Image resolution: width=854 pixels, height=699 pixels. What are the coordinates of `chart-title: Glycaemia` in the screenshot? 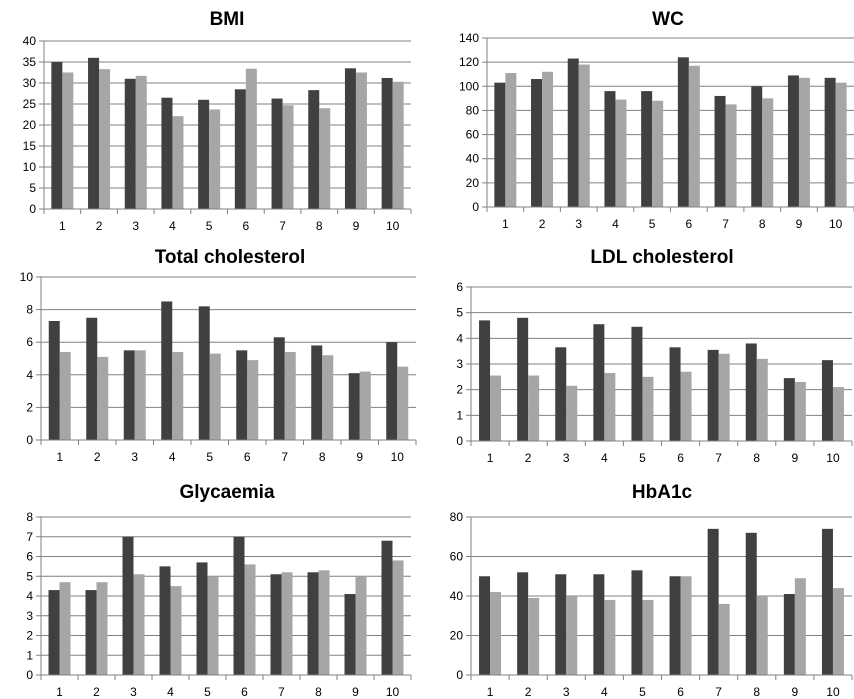 It's located at (226, 492).